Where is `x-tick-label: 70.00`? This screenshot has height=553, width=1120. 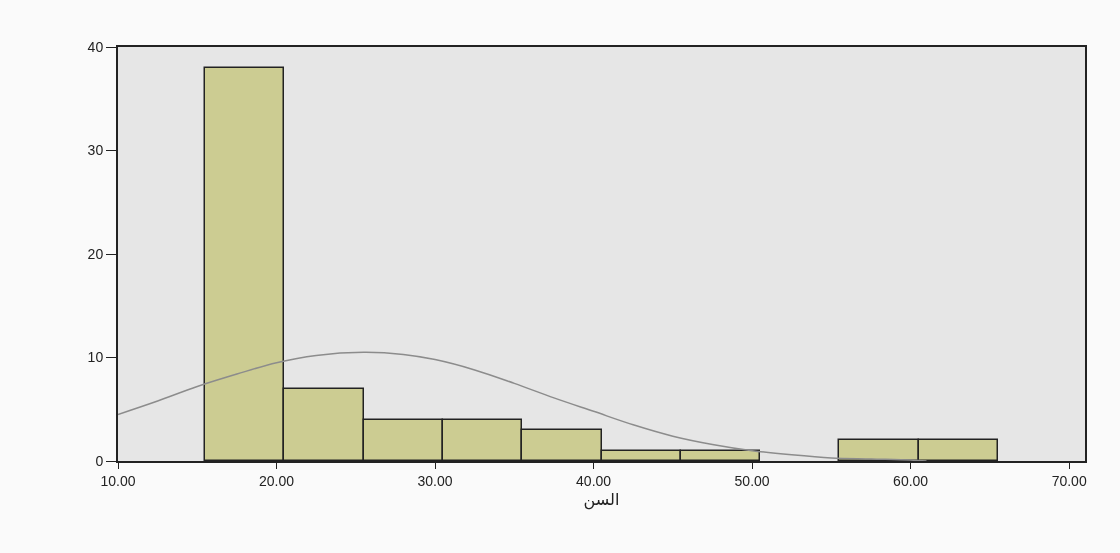 x-tick-label: 70.00 is located at coordinates (1069, 480).